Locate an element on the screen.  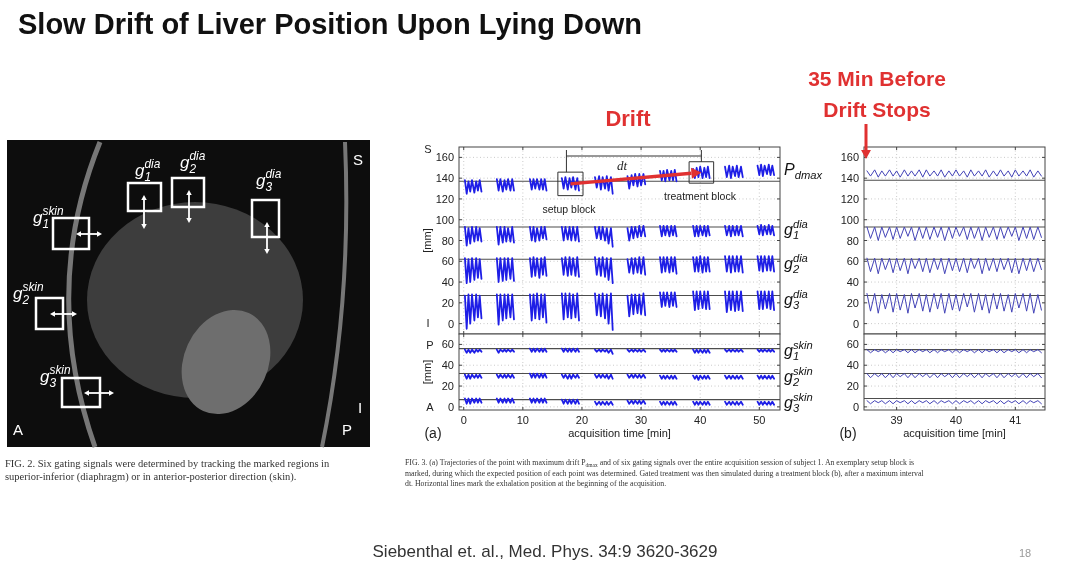
text: 35 Min Before Drift Stops is located at coordinates (877, 94).